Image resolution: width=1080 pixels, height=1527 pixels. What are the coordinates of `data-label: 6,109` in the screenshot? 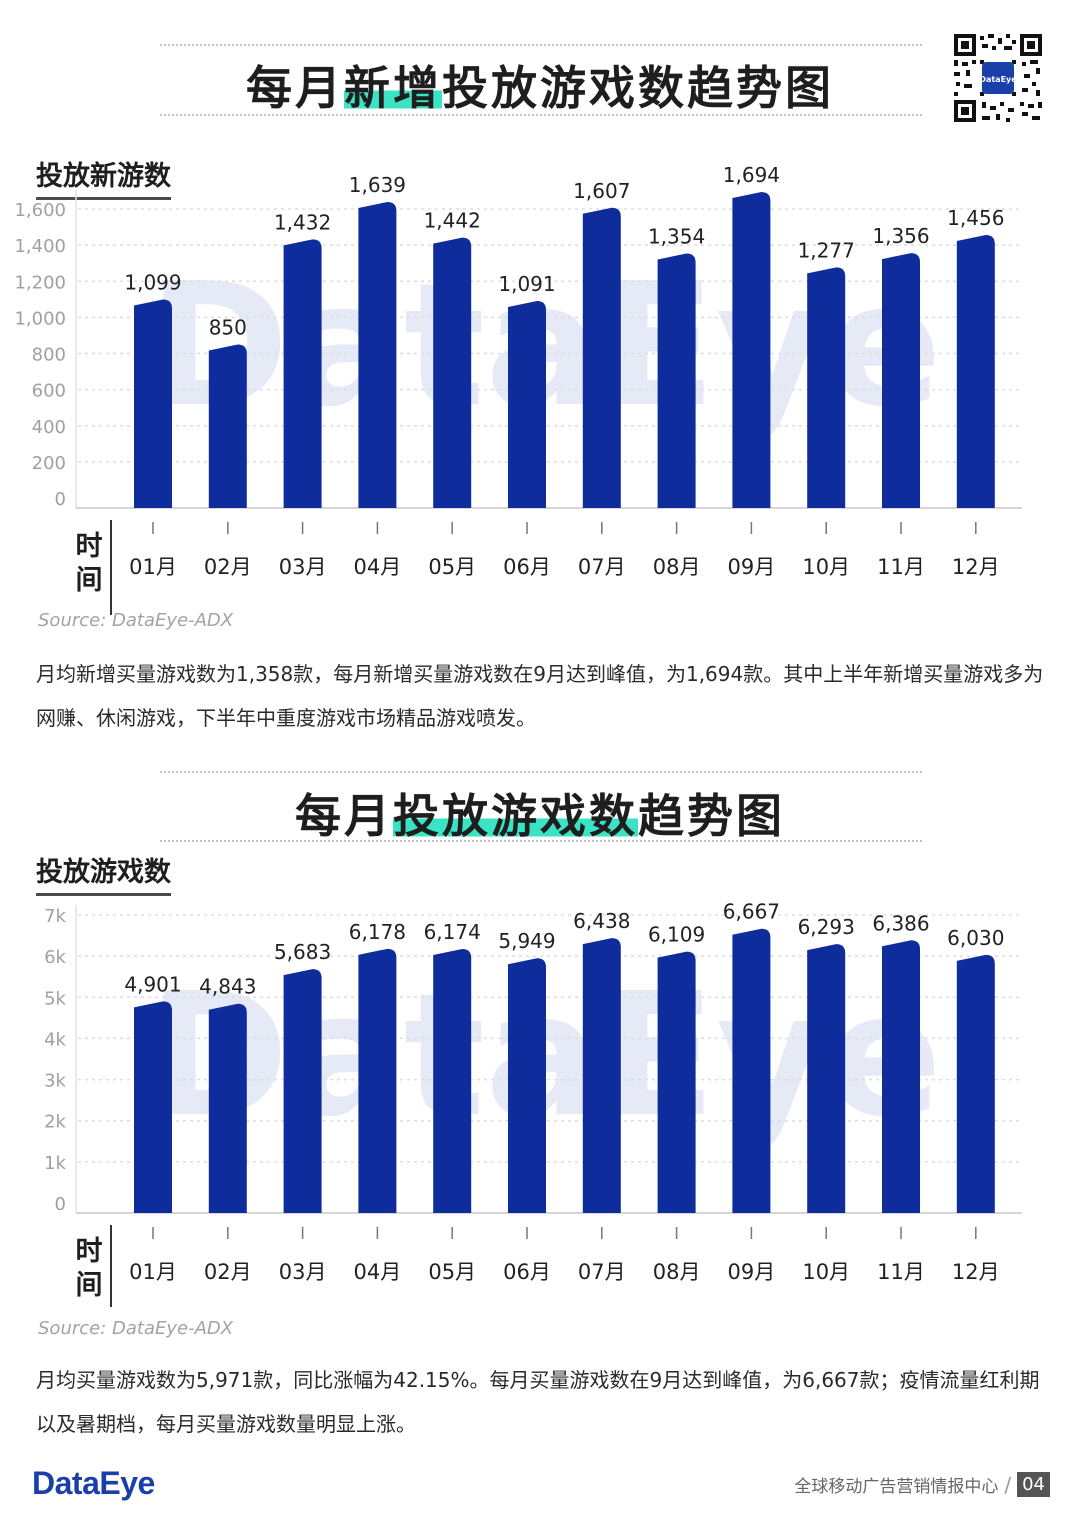 It's located at (676, 935).